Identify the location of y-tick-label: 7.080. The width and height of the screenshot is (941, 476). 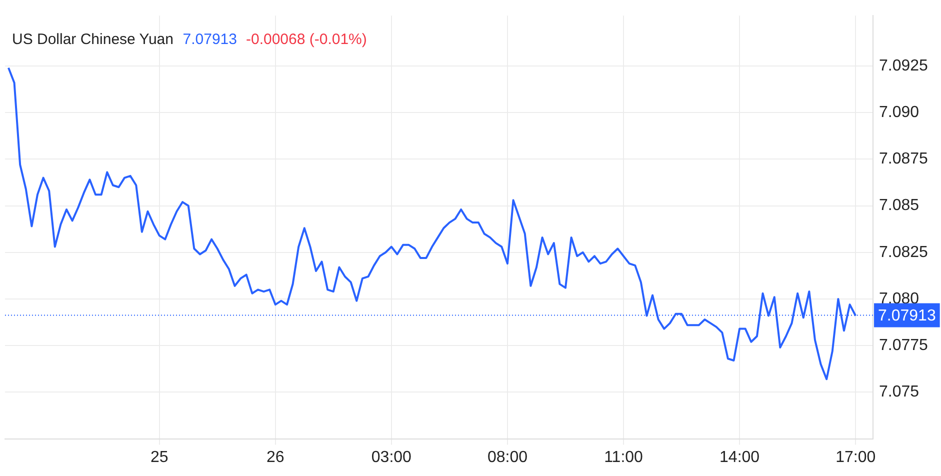
(899, 299).